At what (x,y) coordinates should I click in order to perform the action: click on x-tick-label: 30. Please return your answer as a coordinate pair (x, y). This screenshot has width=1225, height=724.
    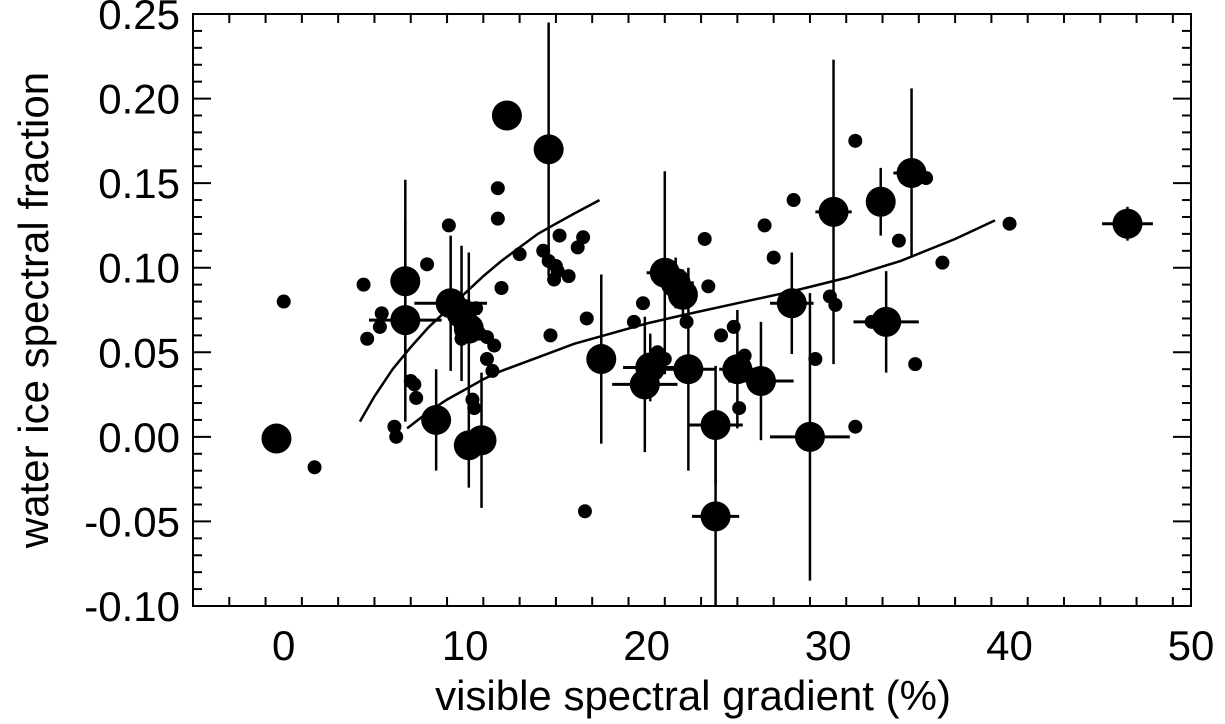
    Looking at the image, I should click on (828, 645).